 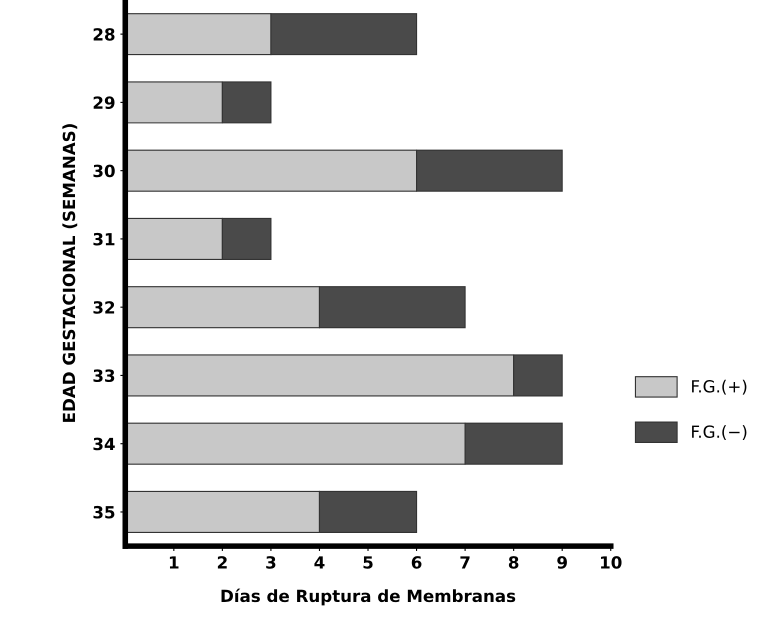 I want to click on y-tick-label: 33, so click(x=103, y=375).